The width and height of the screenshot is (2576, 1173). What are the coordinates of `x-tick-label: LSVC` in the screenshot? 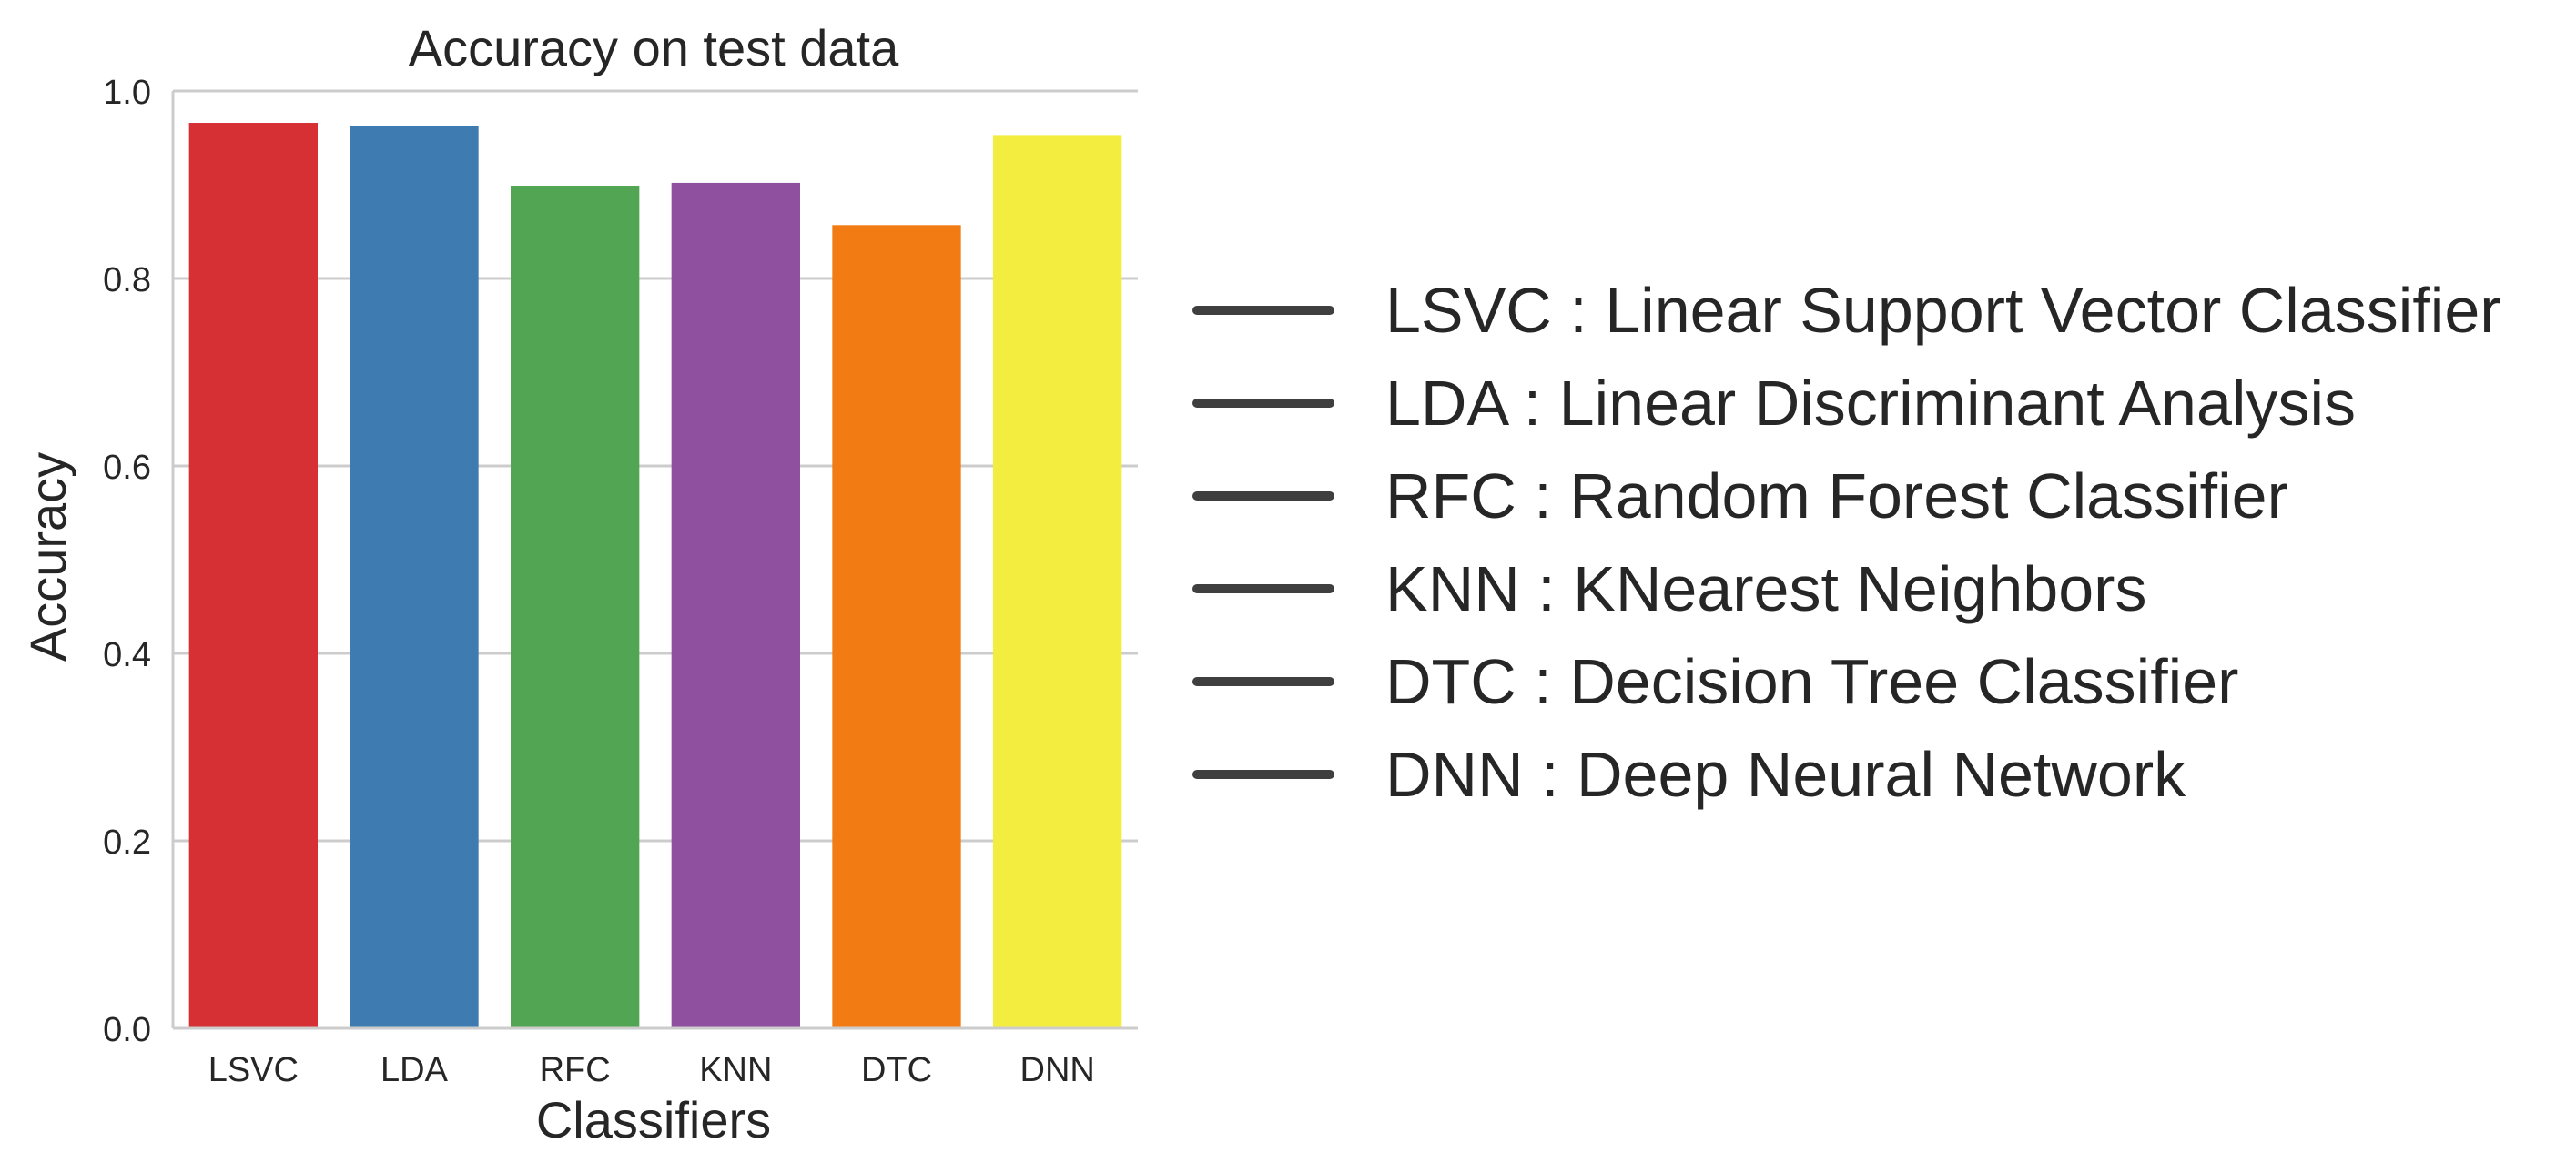 It's located at (253, 1070).